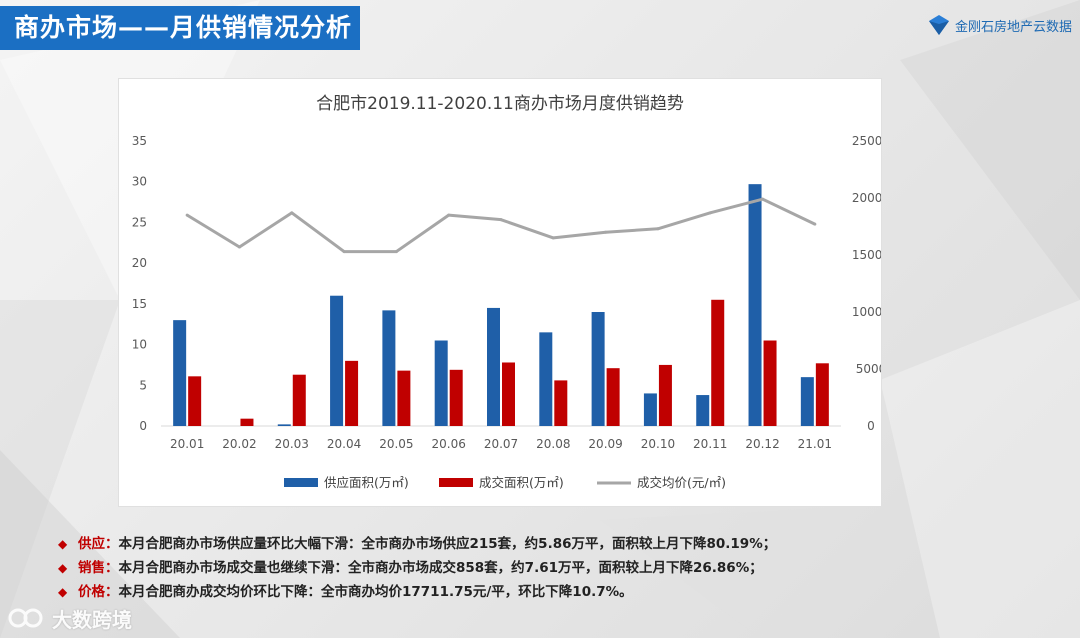  What do you see at coordinates (344, 444) in the screenshot?
I see `x-tick-label: 20.04` at bounding box center [344, 444].